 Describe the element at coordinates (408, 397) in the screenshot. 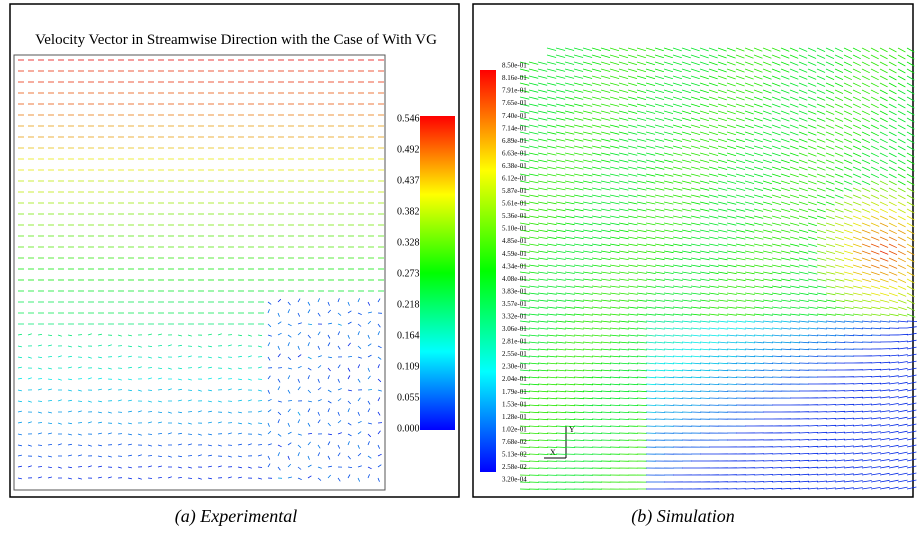

I see `colorbar-label: 0.055` at that location.